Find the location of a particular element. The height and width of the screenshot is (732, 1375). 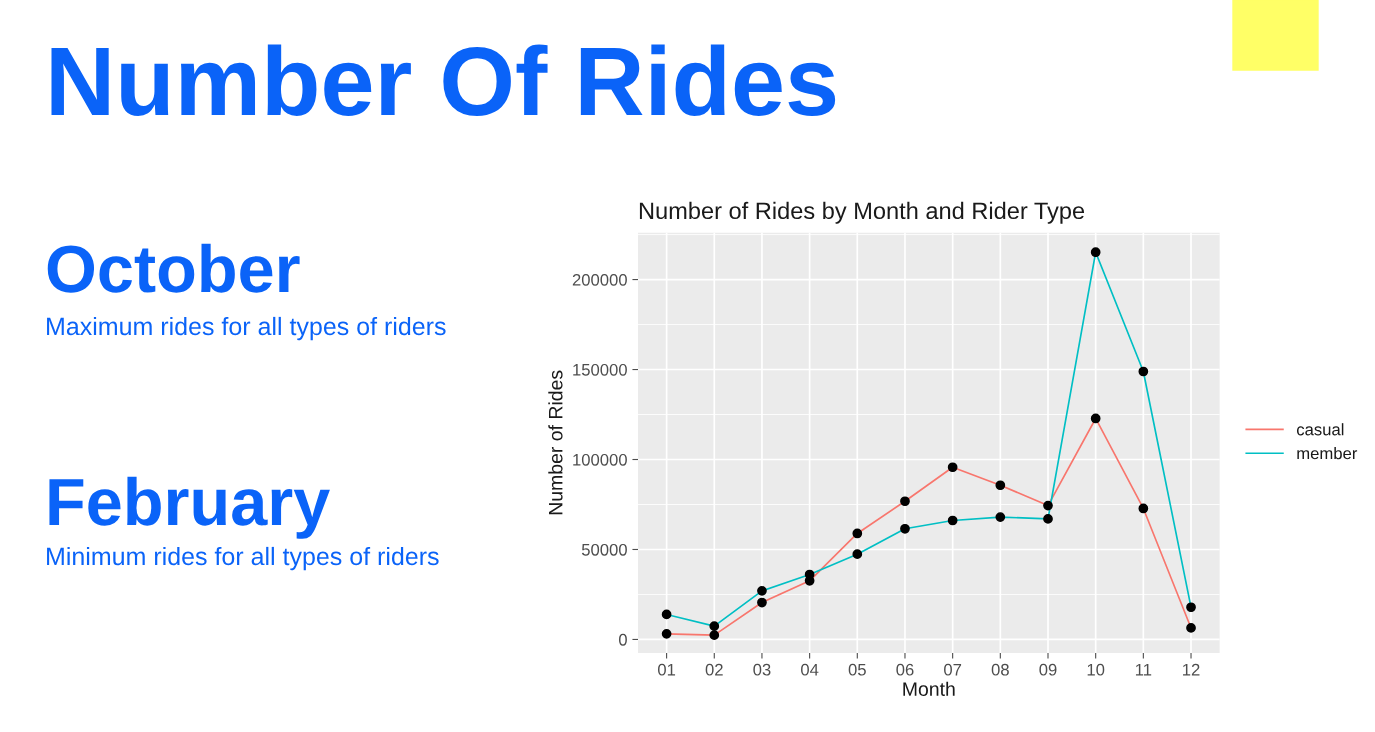

y-tick-label: 50000 is located at coordinates (604, 549).